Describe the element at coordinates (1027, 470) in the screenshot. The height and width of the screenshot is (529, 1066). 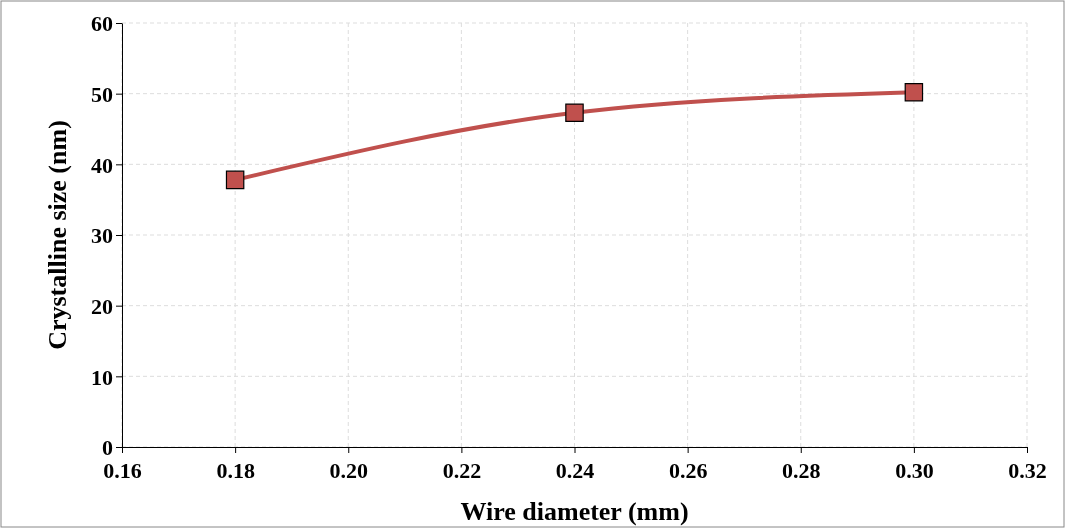
I see `x-tick-label: 0.32` at that location.